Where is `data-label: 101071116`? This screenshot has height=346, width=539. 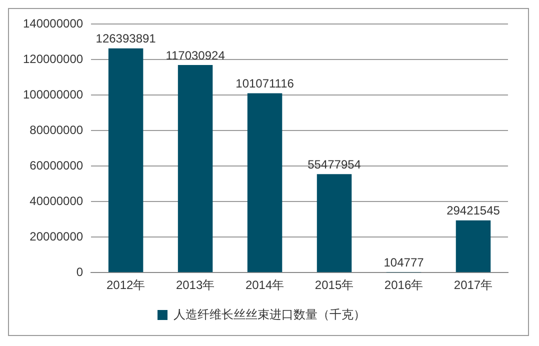 data-label: 101071116 is located at coordinates (265, 83).